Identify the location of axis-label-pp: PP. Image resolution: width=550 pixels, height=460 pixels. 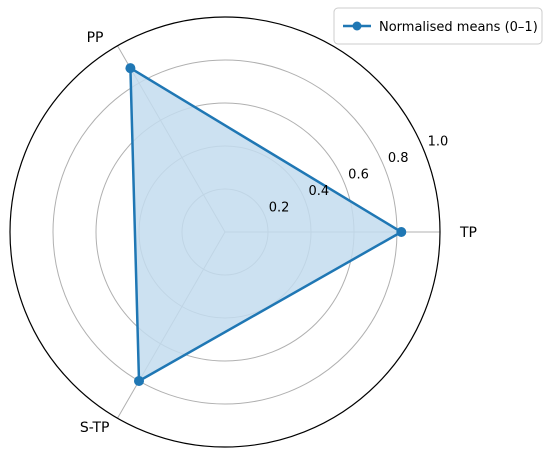
(95, 38).